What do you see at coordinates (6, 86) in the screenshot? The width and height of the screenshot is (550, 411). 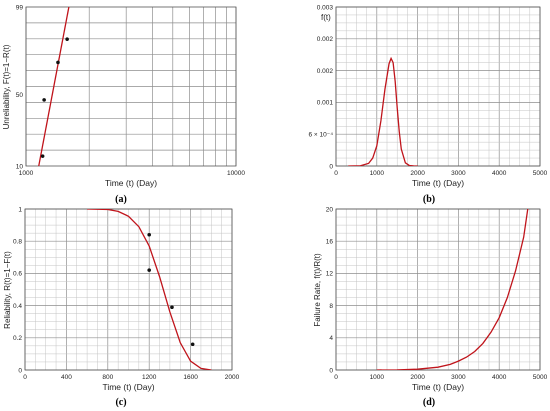 I see `y-axis-label: Unreliability, F(t)=1−R(t)` at bounding box center [6, 86].